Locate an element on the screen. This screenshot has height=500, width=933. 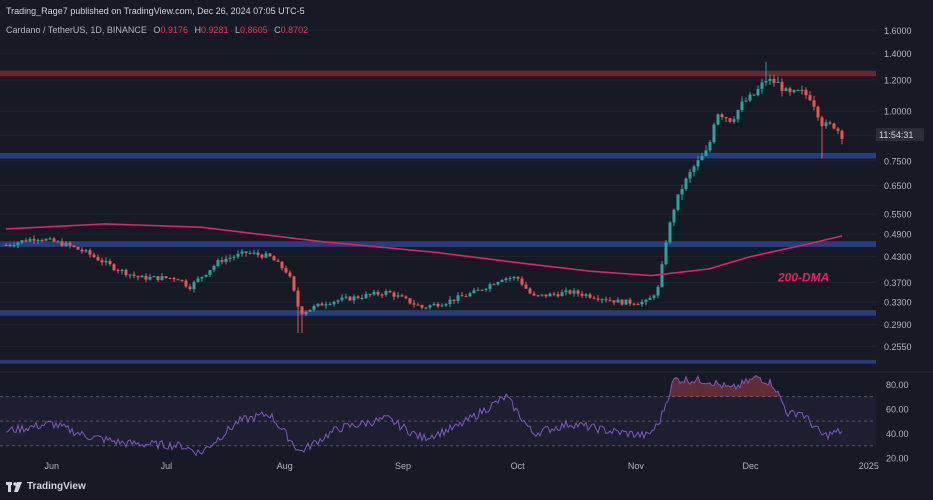
rsi-tick-label: 20.00 is located at coordinates (897, 459).